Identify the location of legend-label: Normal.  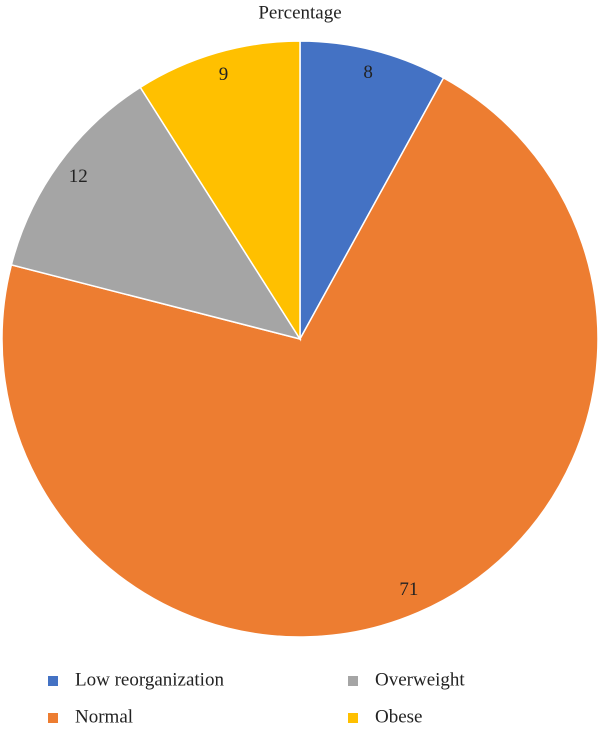
(104, 716).